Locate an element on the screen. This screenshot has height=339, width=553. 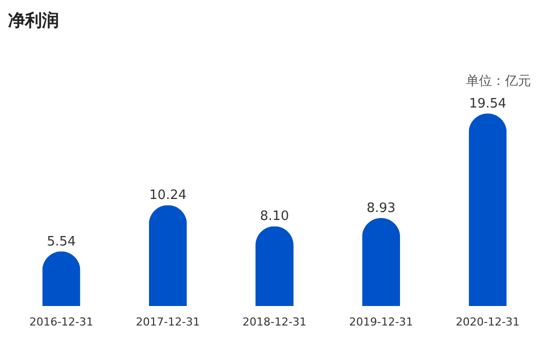
data-label: 5.54 is located at coordinates (61, 242).